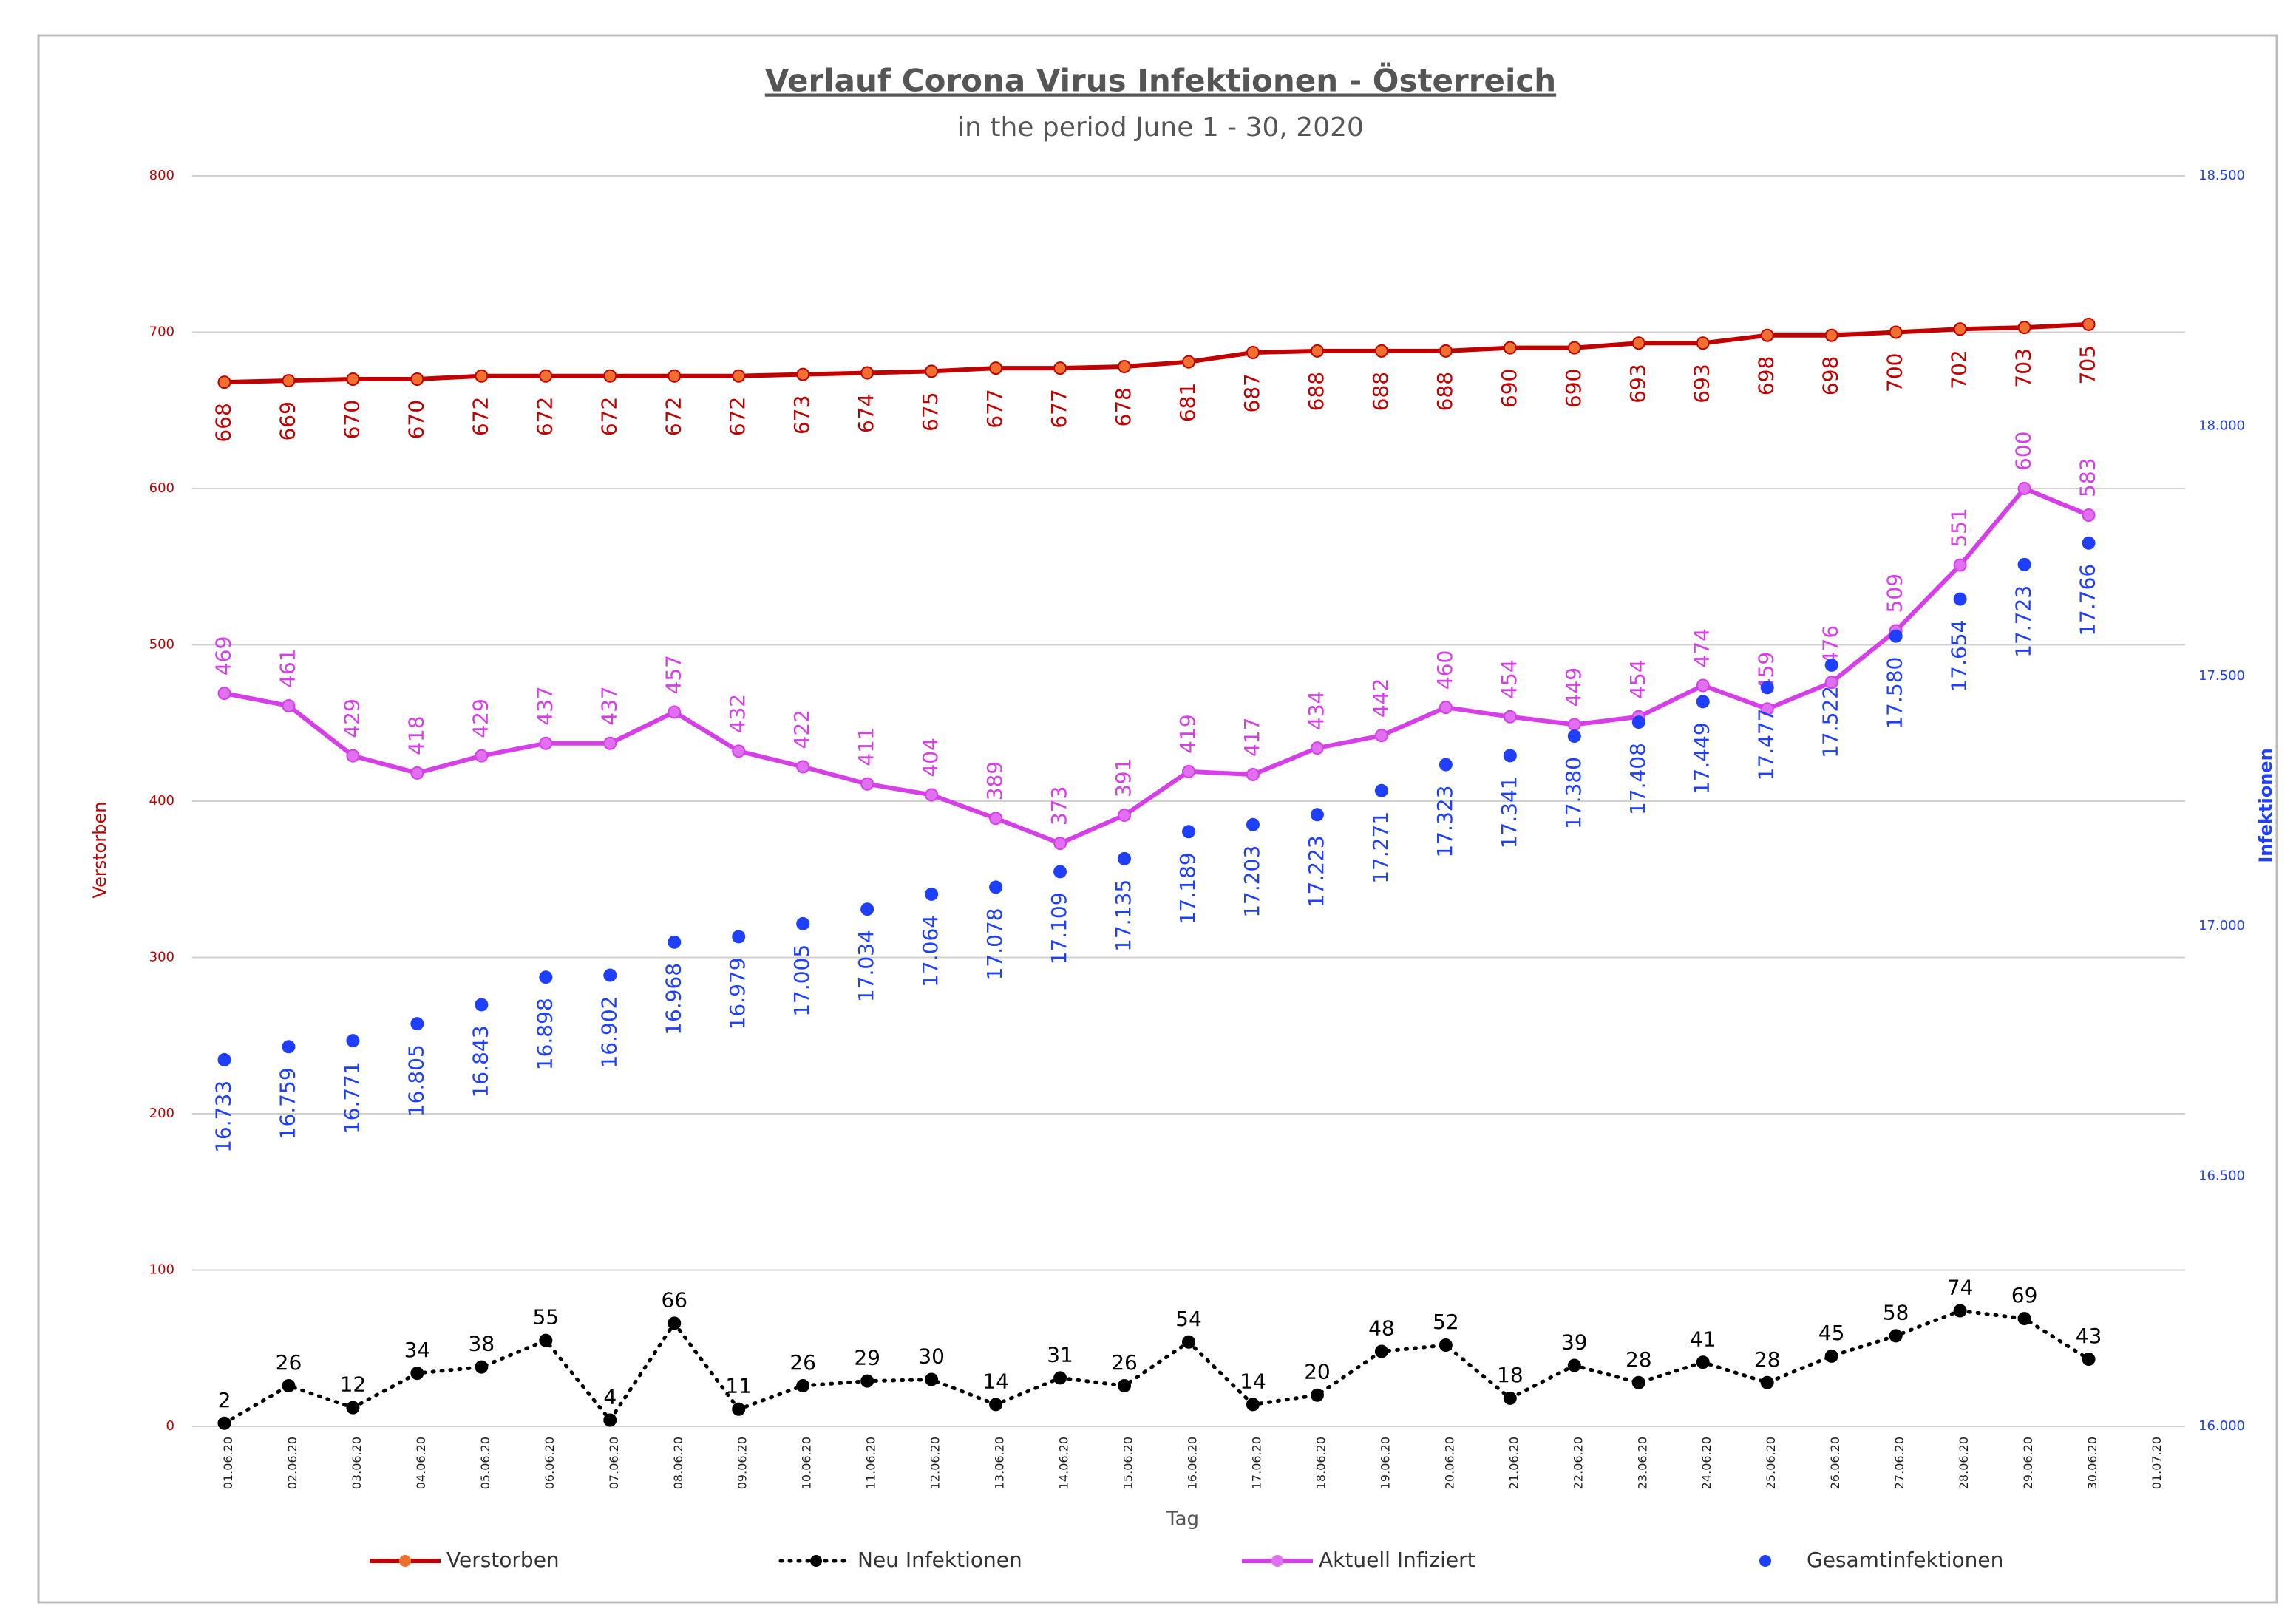 Image resolution: width=2296 pixels, height=1623 pixels. I want to click on data-label: 16.898, so click(544, 1034).